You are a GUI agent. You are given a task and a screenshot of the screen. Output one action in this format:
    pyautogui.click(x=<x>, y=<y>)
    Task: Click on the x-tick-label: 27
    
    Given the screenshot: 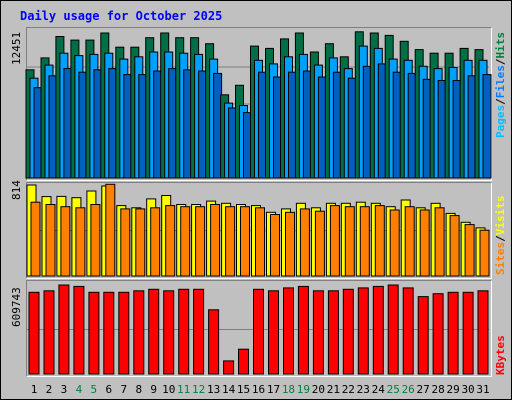 What is the action you would take?
    pyautogui.click(x=423, y=389)
    